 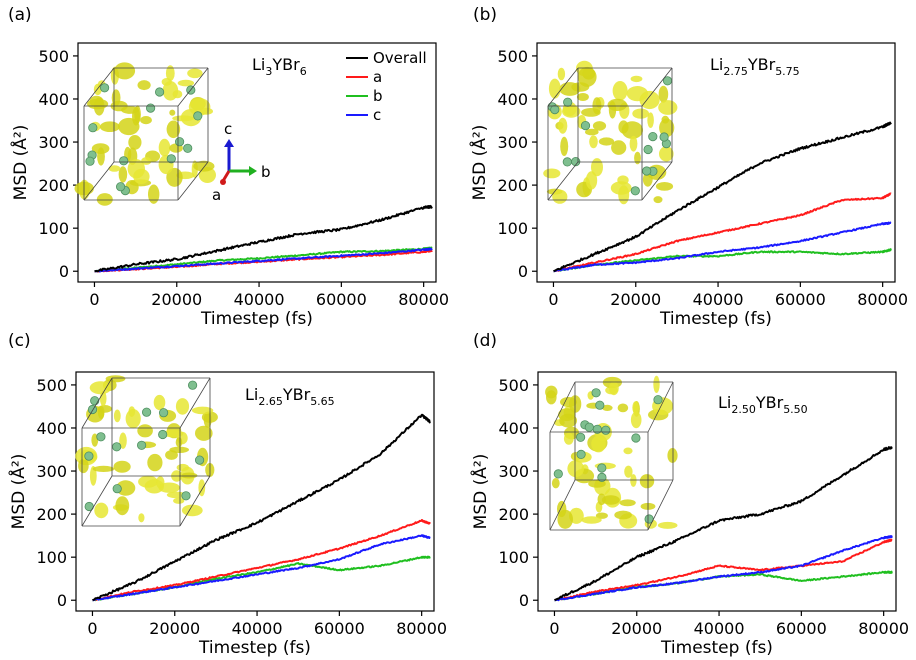 What do you see at coordinates (735, 71) in the screenshot?
I see `formula-subscript: 2.75` at bounding box center [735, 71].